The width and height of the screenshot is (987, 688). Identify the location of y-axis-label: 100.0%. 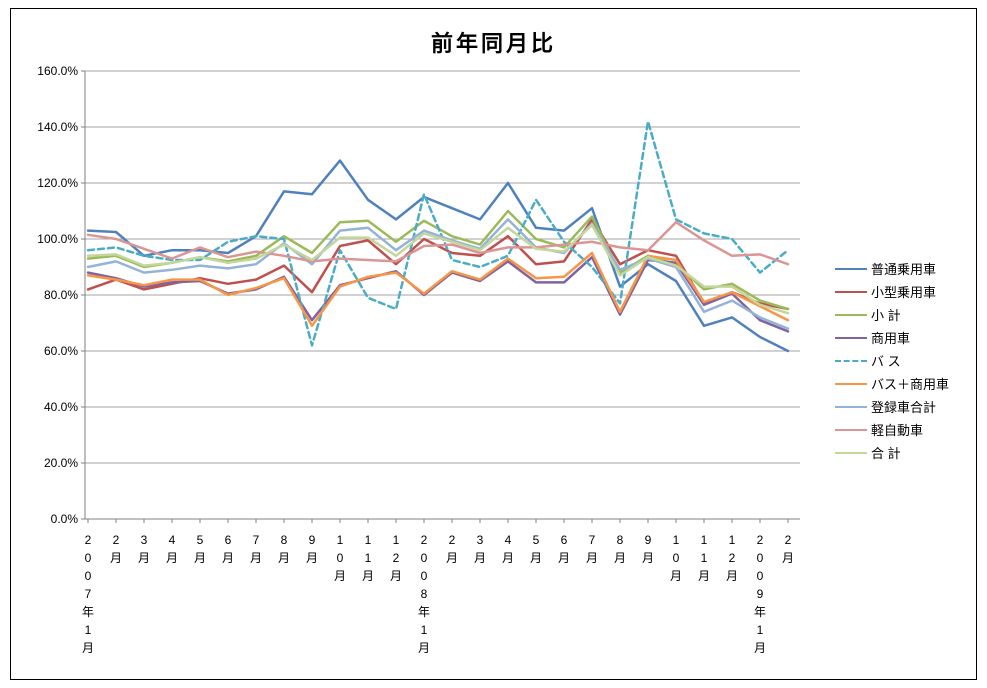
(57, 239).